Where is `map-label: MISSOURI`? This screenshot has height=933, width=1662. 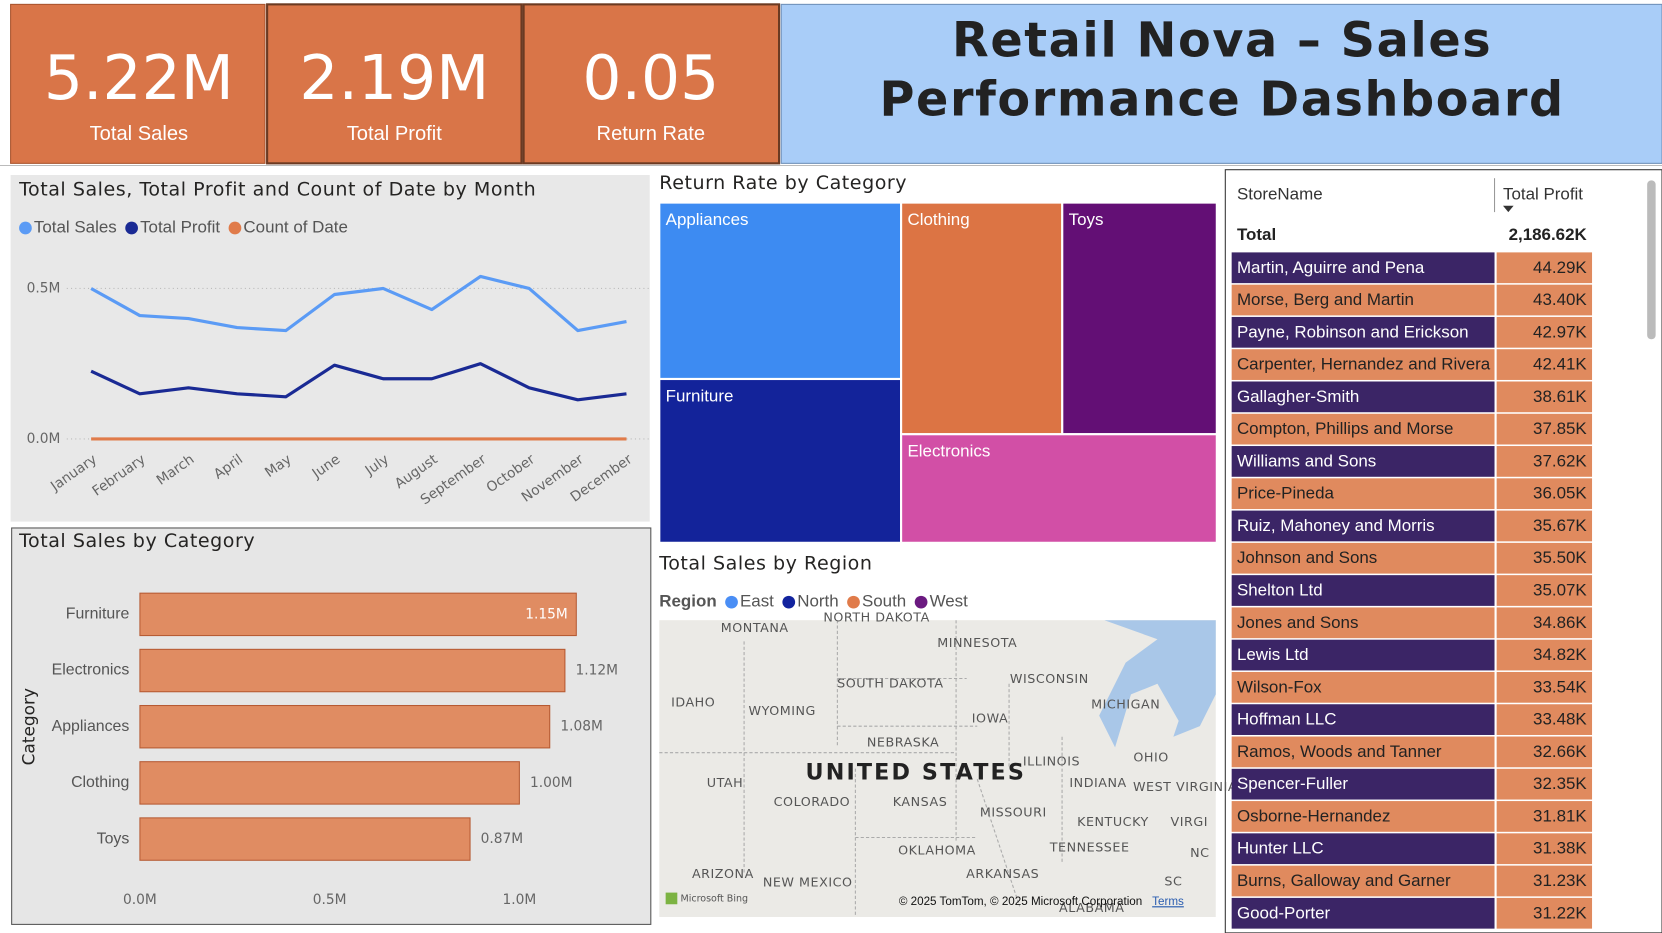 map-label: MISSOURI is located at coordinates (1013, 812).